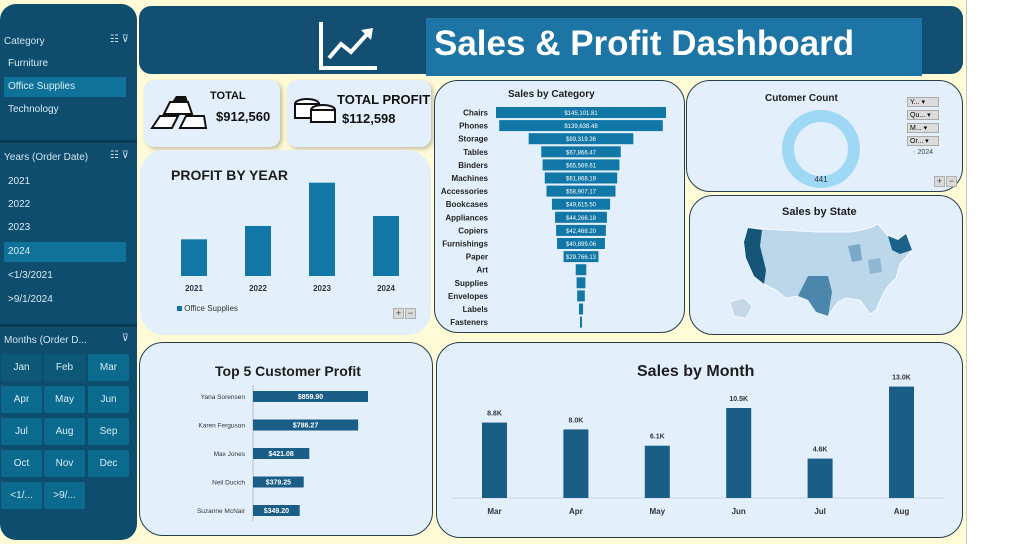 The image size is (1024, 544). Describe the element at coordinates (207, 308) in the screenshot. I see `profit-by-year-legend: Office Supplies` at that location.